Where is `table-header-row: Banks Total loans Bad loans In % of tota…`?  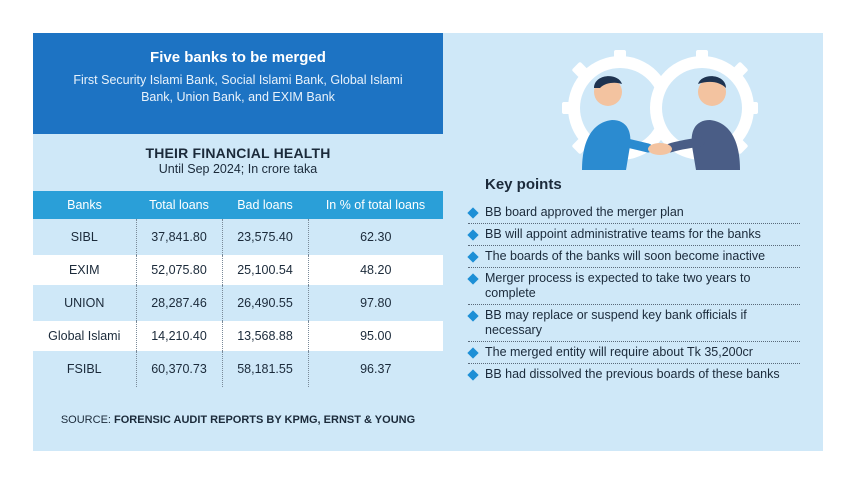
table-header-row: Banks Total loans Bad loans In % of tota… is located at coordinates (238, 205).